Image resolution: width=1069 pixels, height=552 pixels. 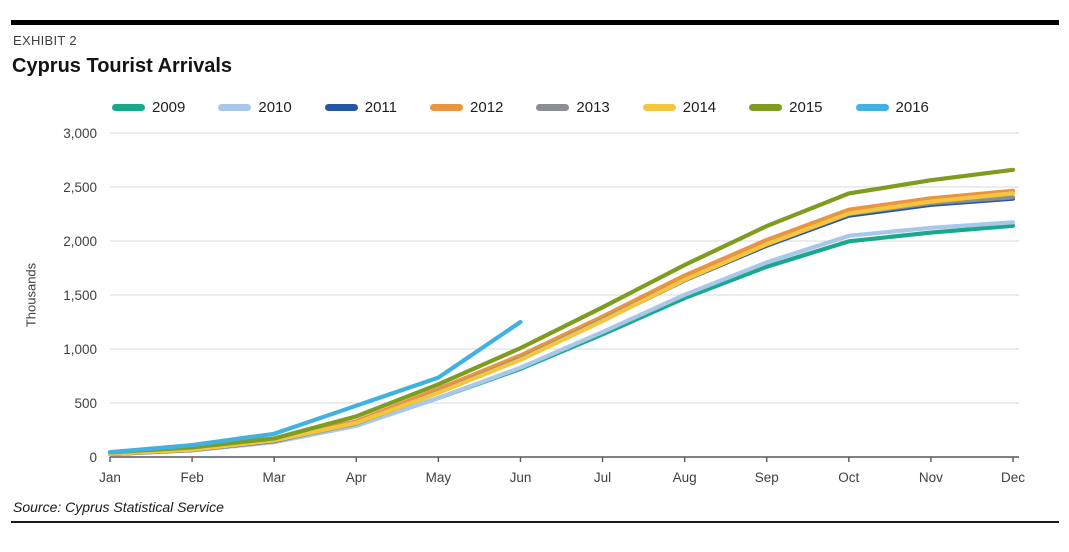 I want to click on legend-label-2016: 2016, so click(x=912, y=107).